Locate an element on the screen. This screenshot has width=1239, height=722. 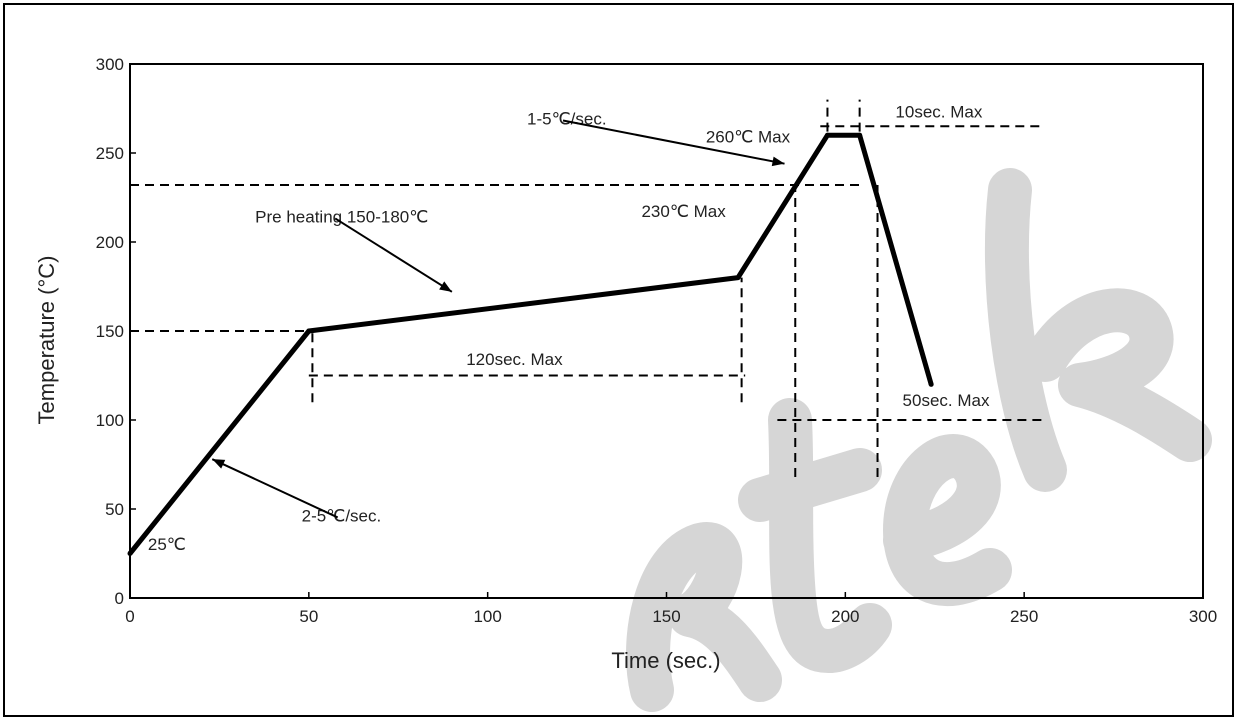
y-tick-label: 250 is located at coordinates (110, 153).